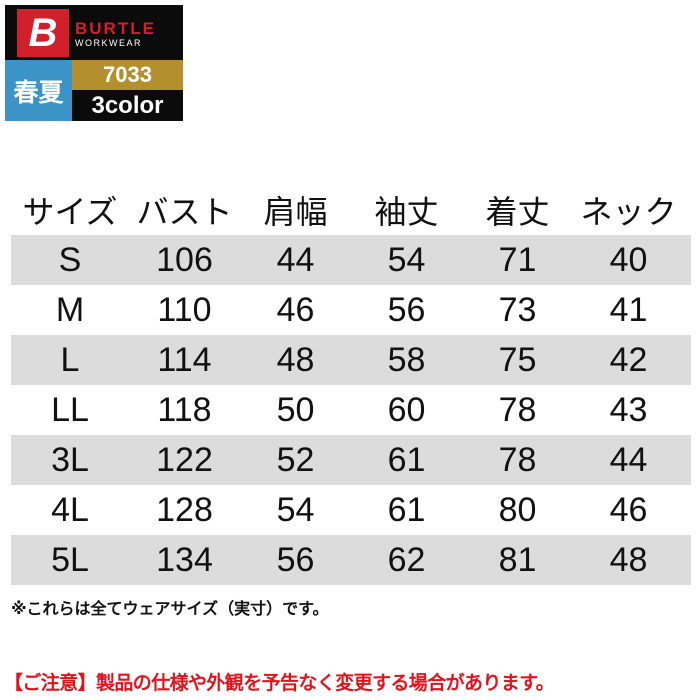 This screenshot has height=700, width=700. Describe the element at coordinates (517, 359) in the screenshot. I see `cell-length: 75` at that location.